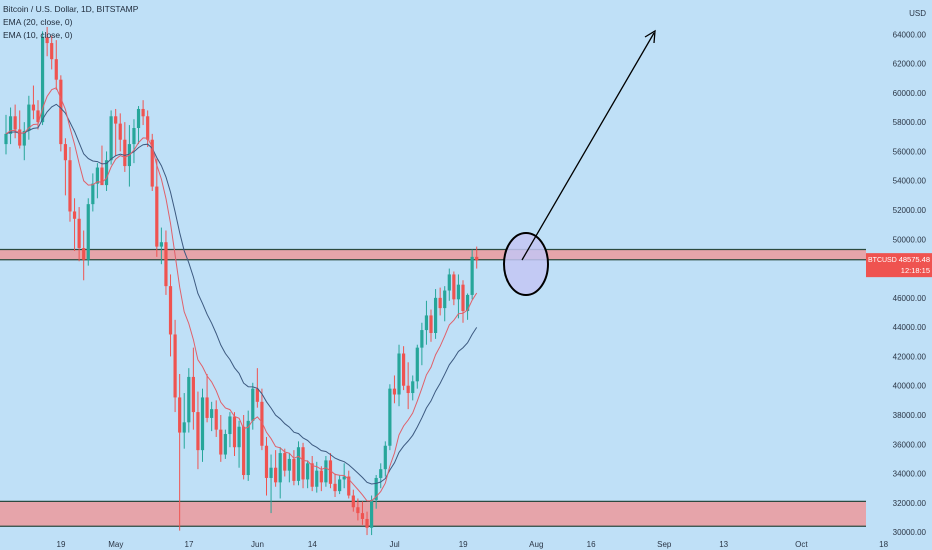 The width and height of the screenshot is (932, 550). What do you see at coordinates (180, 415) in the screenshot?
I see `candle-38-body` at bounding box center [180, 415].